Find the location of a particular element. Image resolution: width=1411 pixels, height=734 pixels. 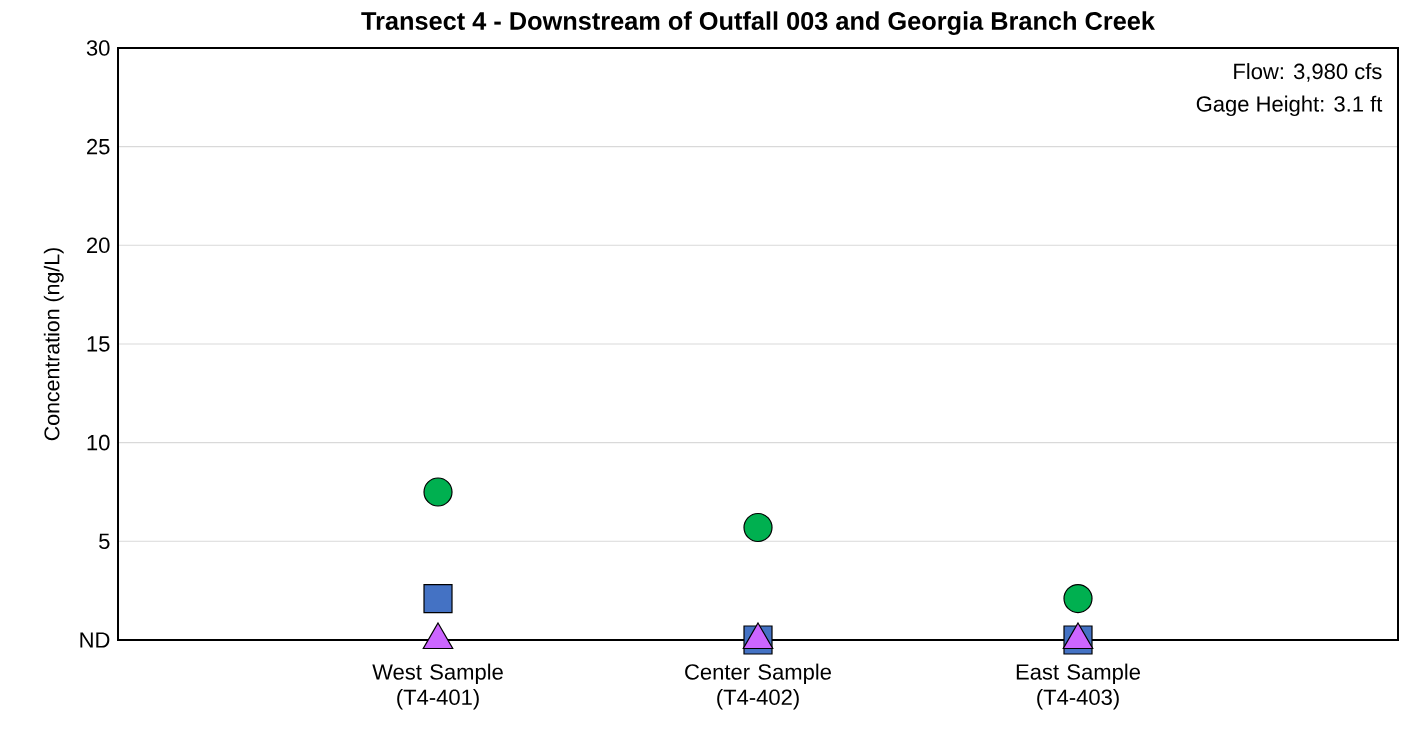

x-tick-label: Center Sample (T4-402) is located at coordinates (758, 686).